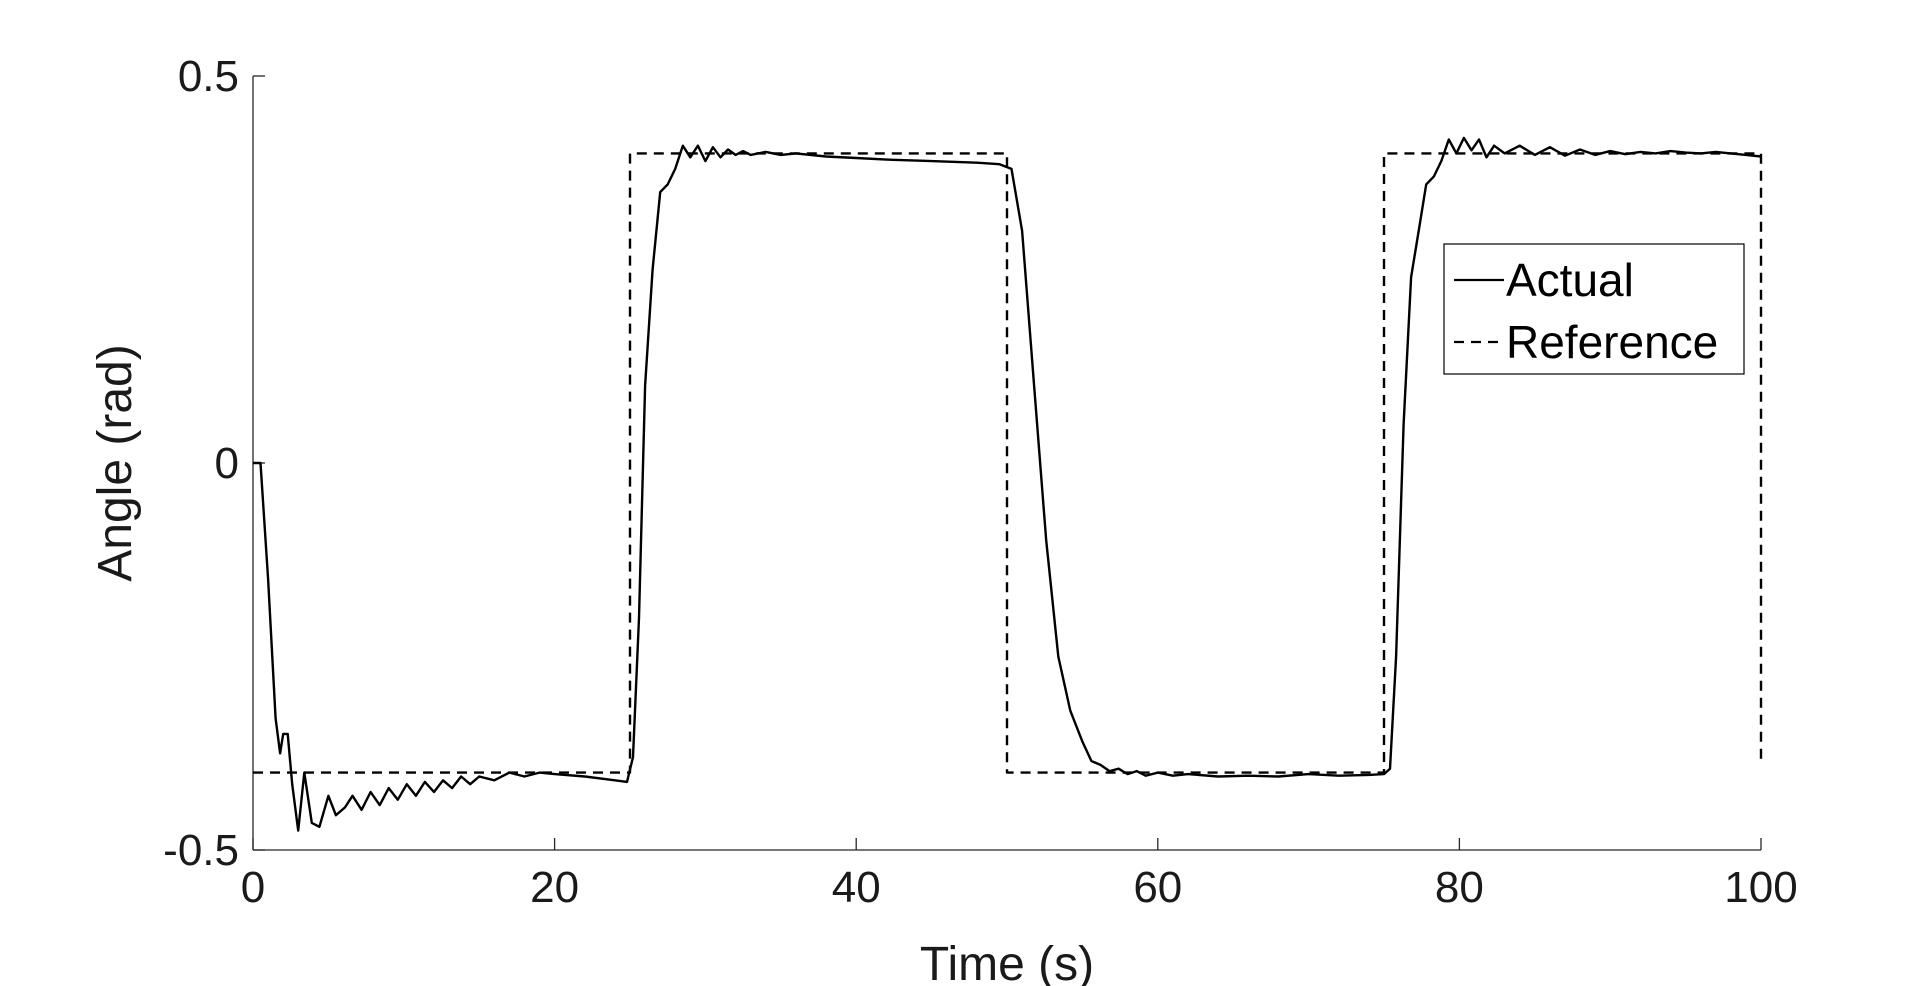 This screenshot has height=986, width=1920. I want to click on x-tick-label-4: 80, so click(1459, 887).